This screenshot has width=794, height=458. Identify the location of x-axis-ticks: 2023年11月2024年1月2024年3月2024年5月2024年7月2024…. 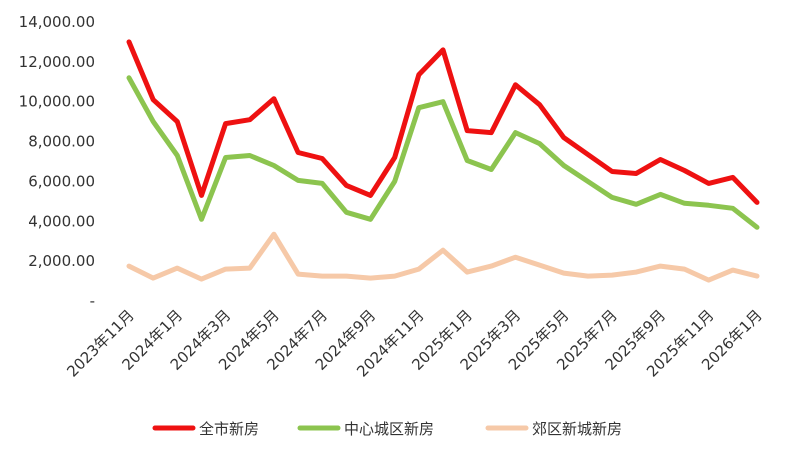
(414, 343).